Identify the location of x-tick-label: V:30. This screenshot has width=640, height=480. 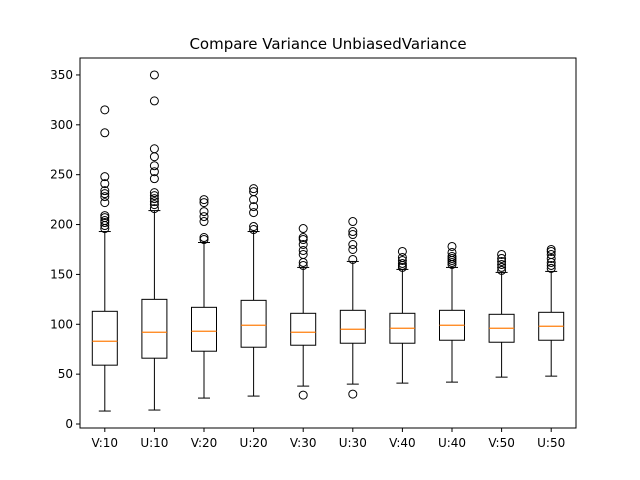
(303, 443).